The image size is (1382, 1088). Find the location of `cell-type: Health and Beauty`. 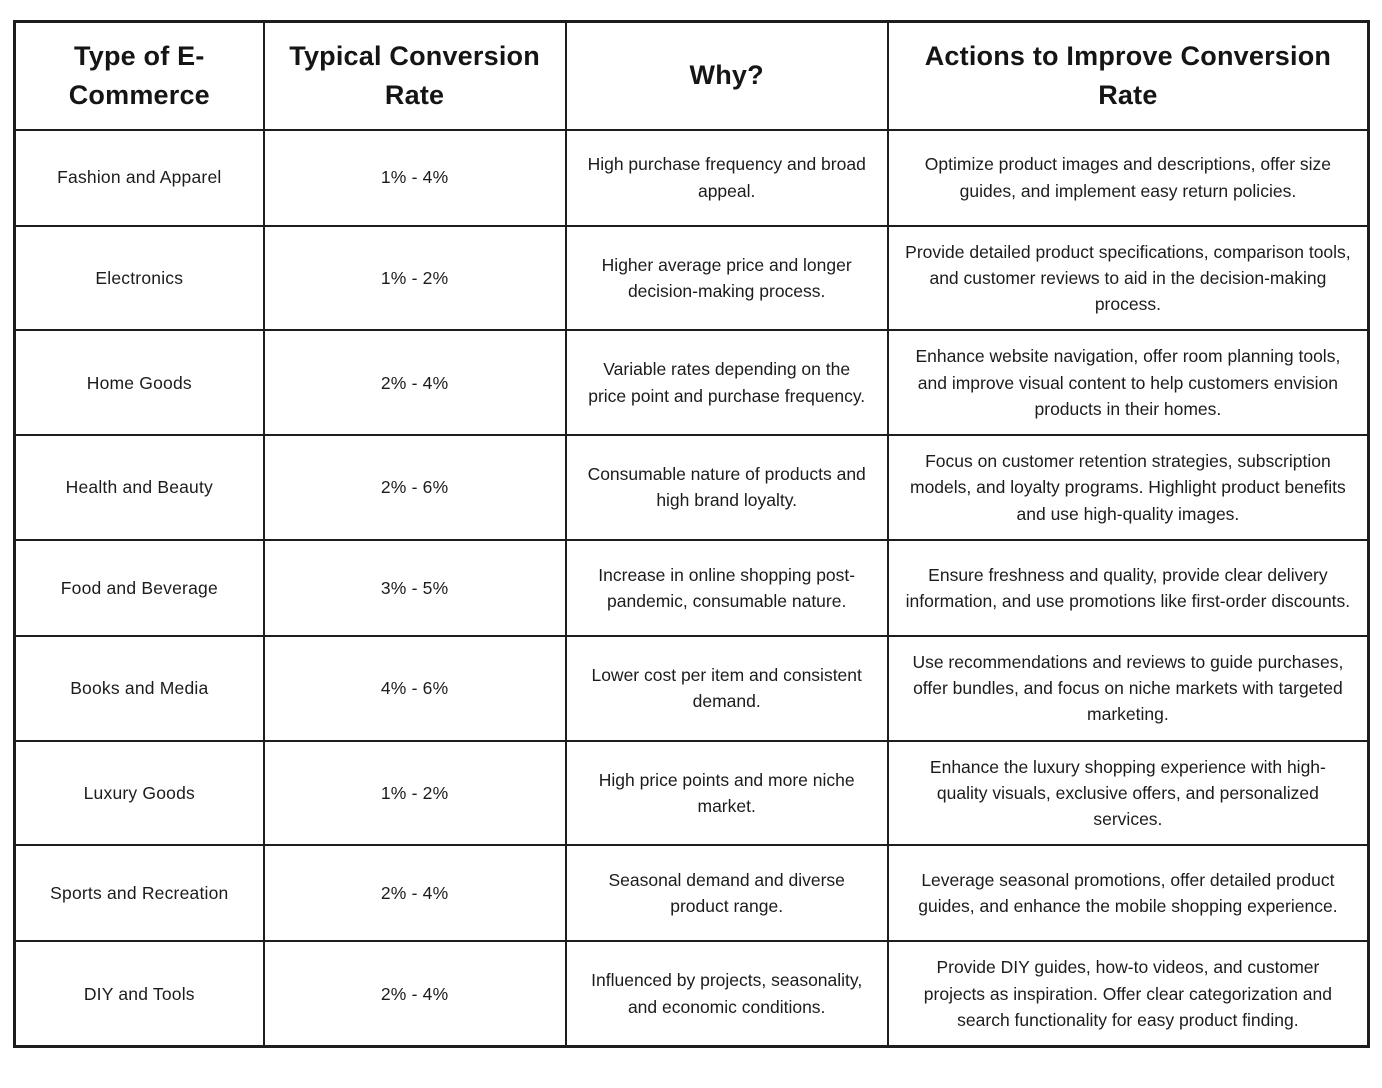

cell-type: Health and Beauty is located at coordinates (139, 487).